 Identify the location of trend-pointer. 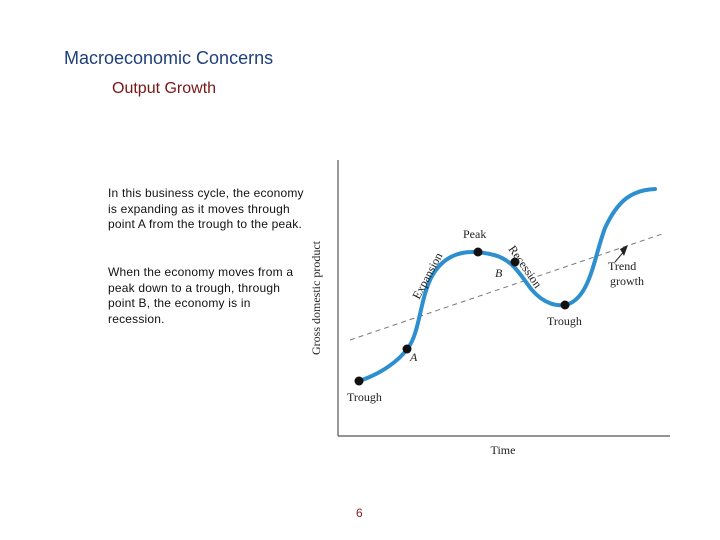
(620, 255).